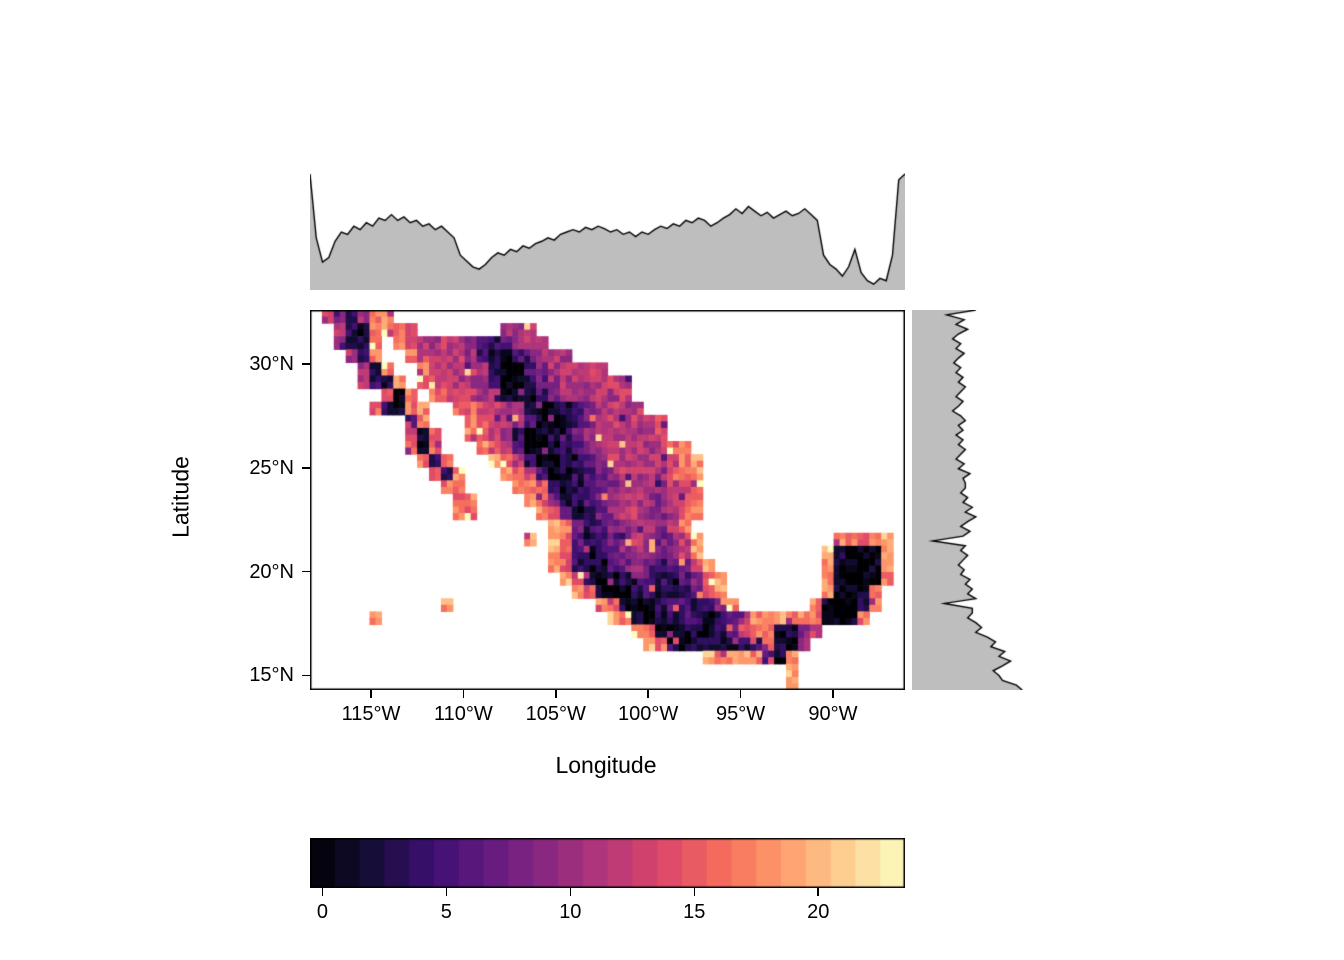 The image size is (1344, 960). Describe the element at coordinates (322, 912) in the screenshot. I see `colorbar-tick-label: 0` at that location.